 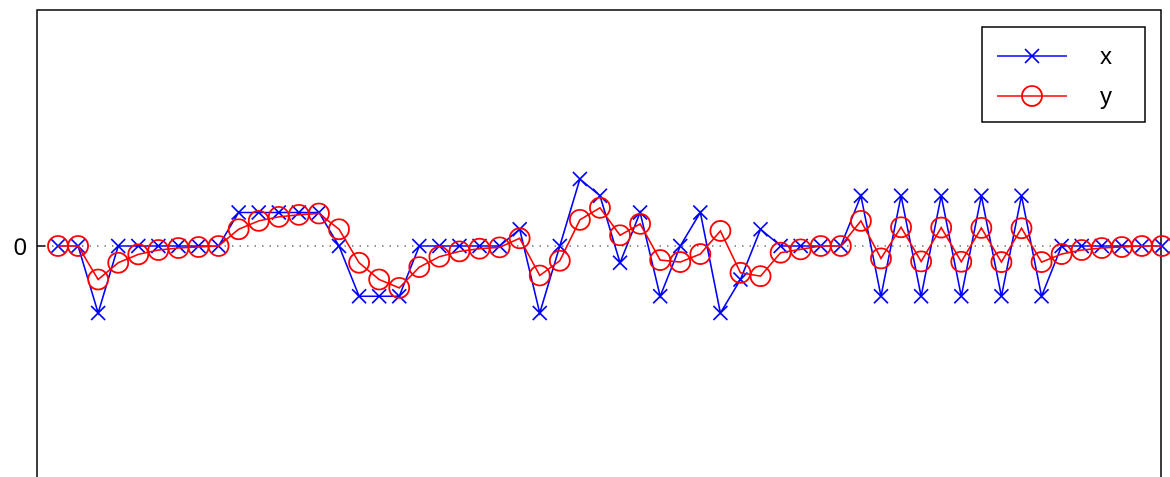 What do you see at coordinates (1032, 56) in the screenshot?
I see `legend-marker-x` at bounding box center [1032, 56].